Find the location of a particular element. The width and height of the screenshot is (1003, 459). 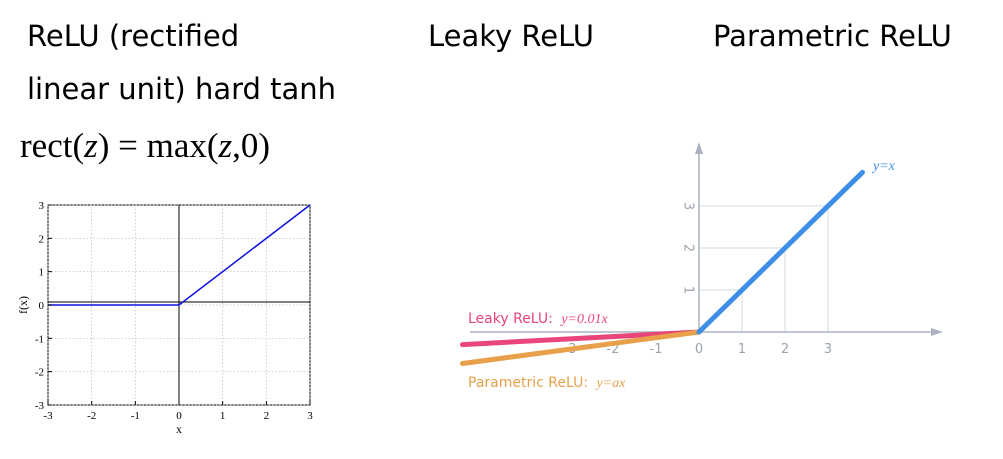

relu-formula: rect(z) = max(z,0) is located at coordinates (145, 146).